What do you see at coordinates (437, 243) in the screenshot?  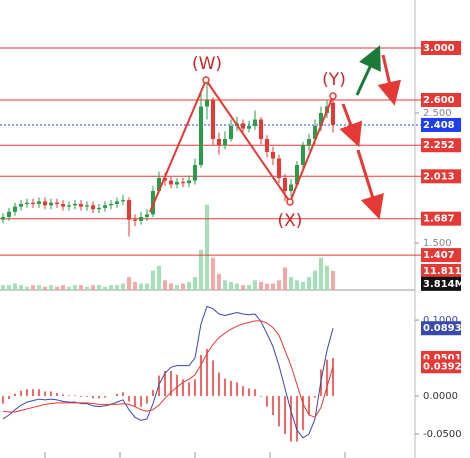 I see `y-tick-label: 1.500` at bounding box center [437, 243].